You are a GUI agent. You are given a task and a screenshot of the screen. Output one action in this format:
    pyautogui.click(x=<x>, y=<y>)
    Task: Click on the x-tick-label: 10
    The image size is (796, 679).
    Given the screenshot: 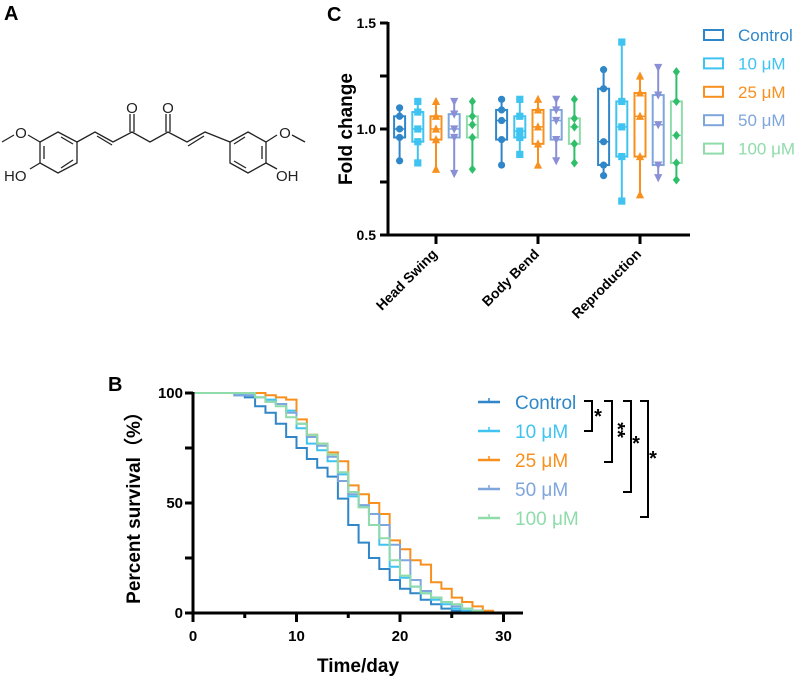 What is the action you would take?
    pyautogui.click(x=296, y=636)
    